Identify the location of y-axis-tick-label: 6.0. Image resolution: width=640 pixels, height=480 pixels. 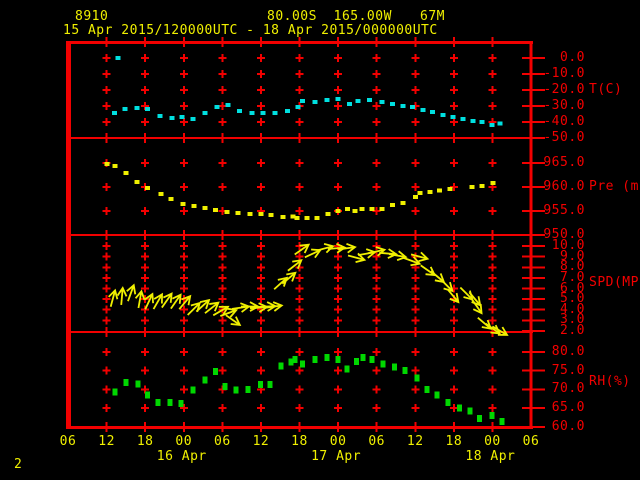
(572, 288).